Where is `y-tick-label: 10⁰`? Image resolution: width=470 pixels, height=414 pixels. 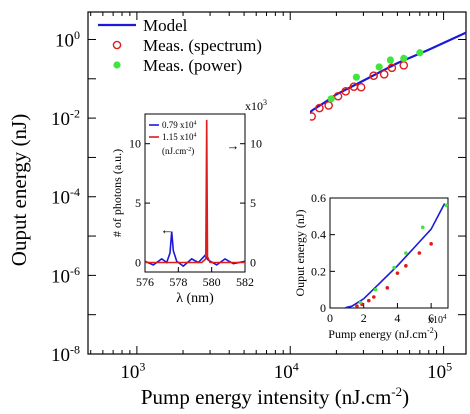
y-tick-label: 10⁰ is located at coordinates (67, 40).